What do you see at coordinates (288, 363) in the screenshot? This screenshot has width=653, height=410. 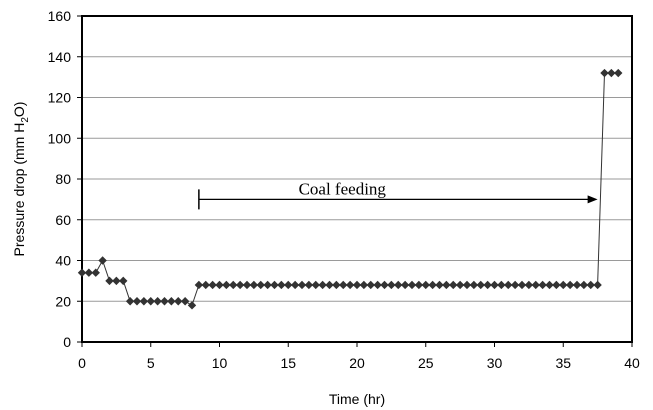 I see `x-tick-label: 15` at bounding box center [288, 363].